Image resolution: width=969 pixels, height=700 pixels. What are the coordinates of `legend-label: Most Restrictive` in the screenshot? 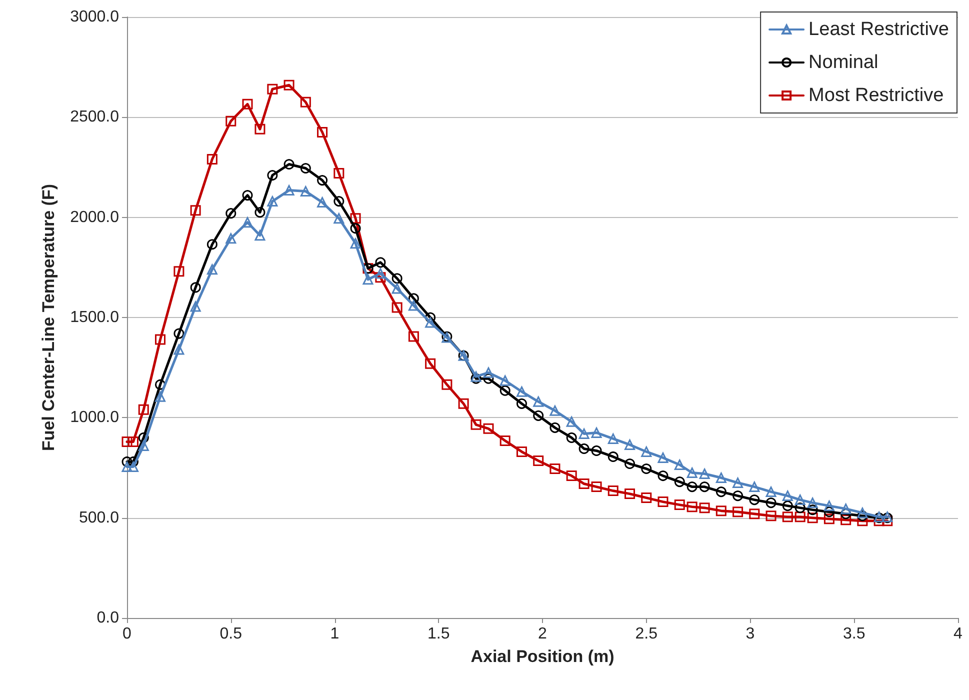 It's located at (876, 95).